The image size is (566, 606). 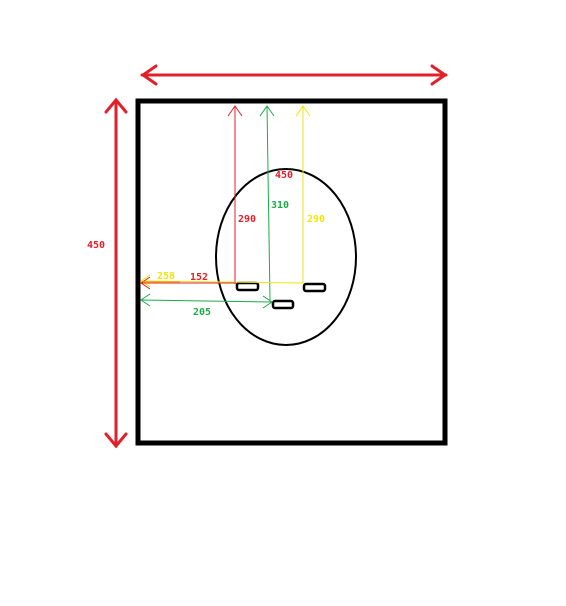 I want to click on top-width-arrow, so click(x=294, y=75).